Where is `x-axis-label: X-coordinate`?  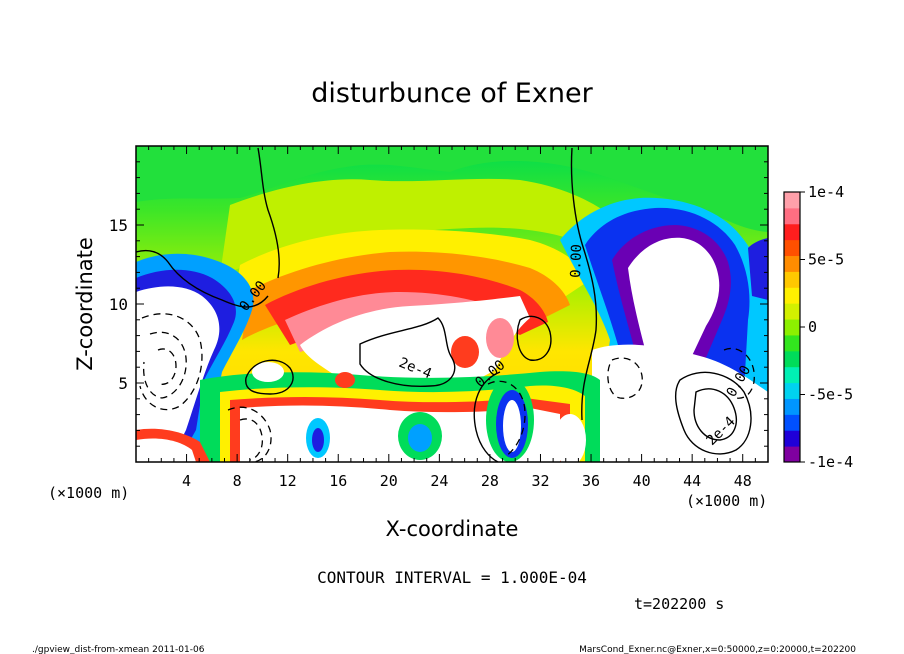 x-axis-label: X-coordinate is located at coordinates (452, 529).